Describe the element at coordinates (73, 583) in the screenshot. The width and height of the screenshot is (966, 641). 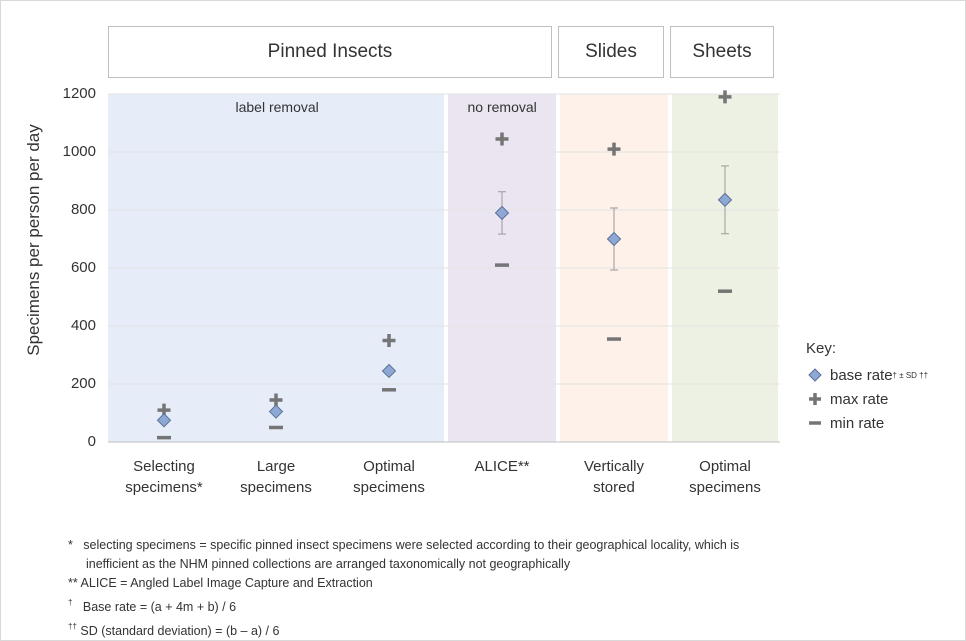
I see `footnote-mark: **` at that location.